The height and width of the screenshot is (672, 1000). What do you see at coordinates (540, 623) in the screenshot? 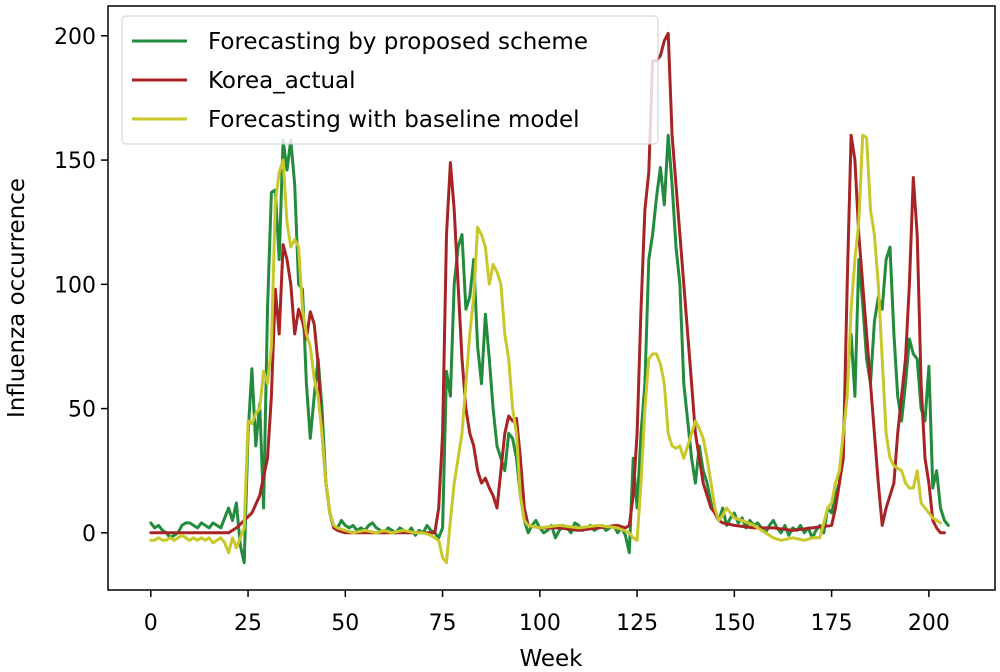
I see `x-tick-label: 100` at bounding box center [540, 623].